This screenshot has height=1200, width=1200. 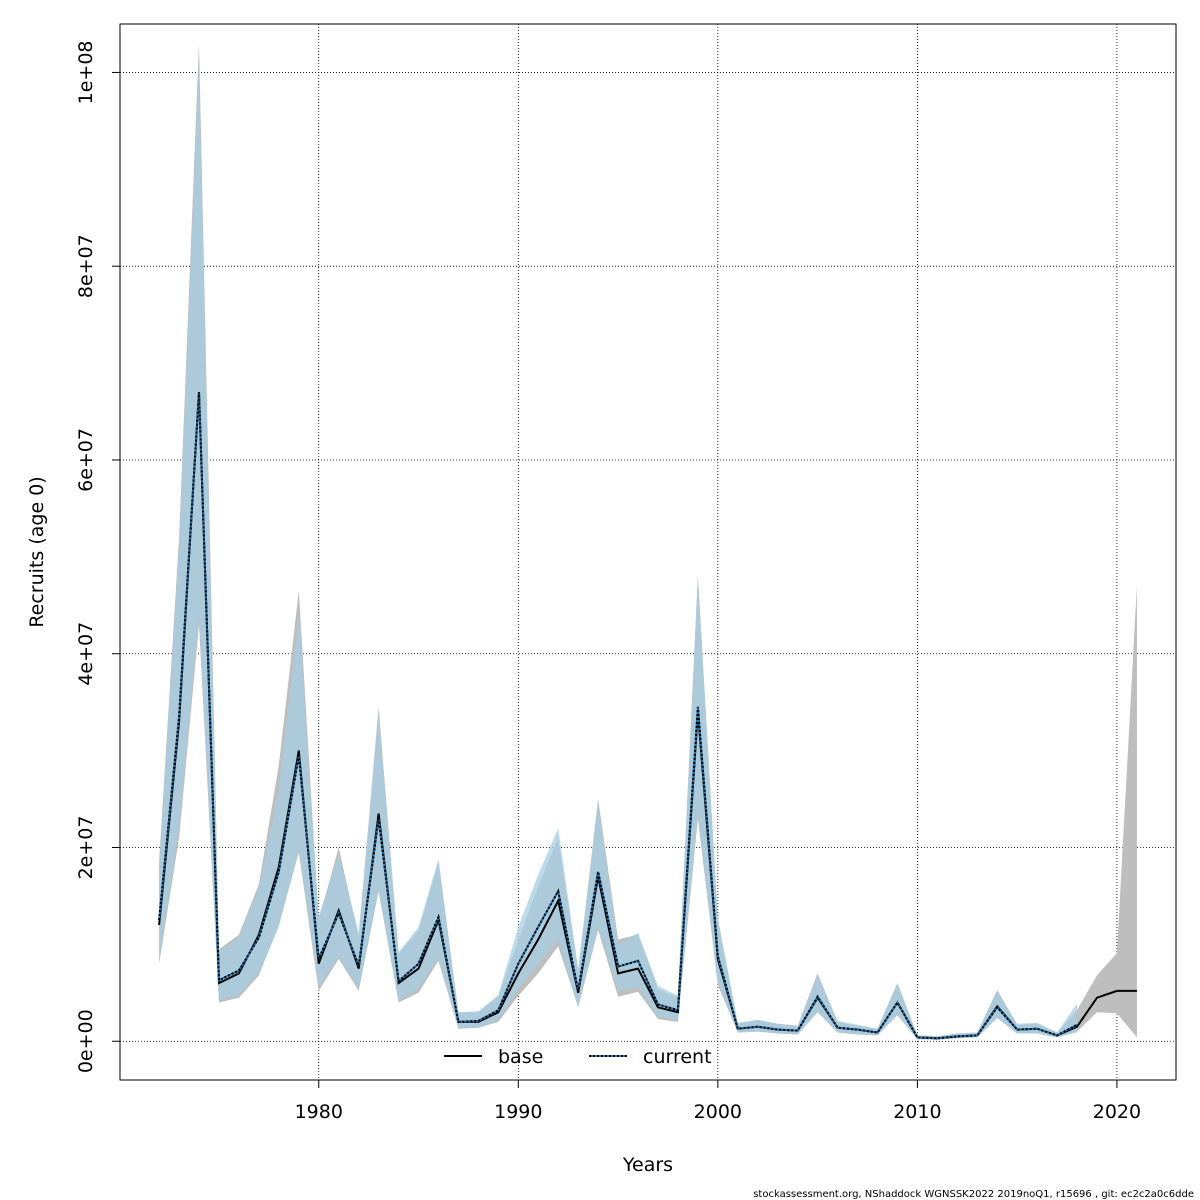 I want to click on x-tick-label: 1990, so click(x=518, y=1112).